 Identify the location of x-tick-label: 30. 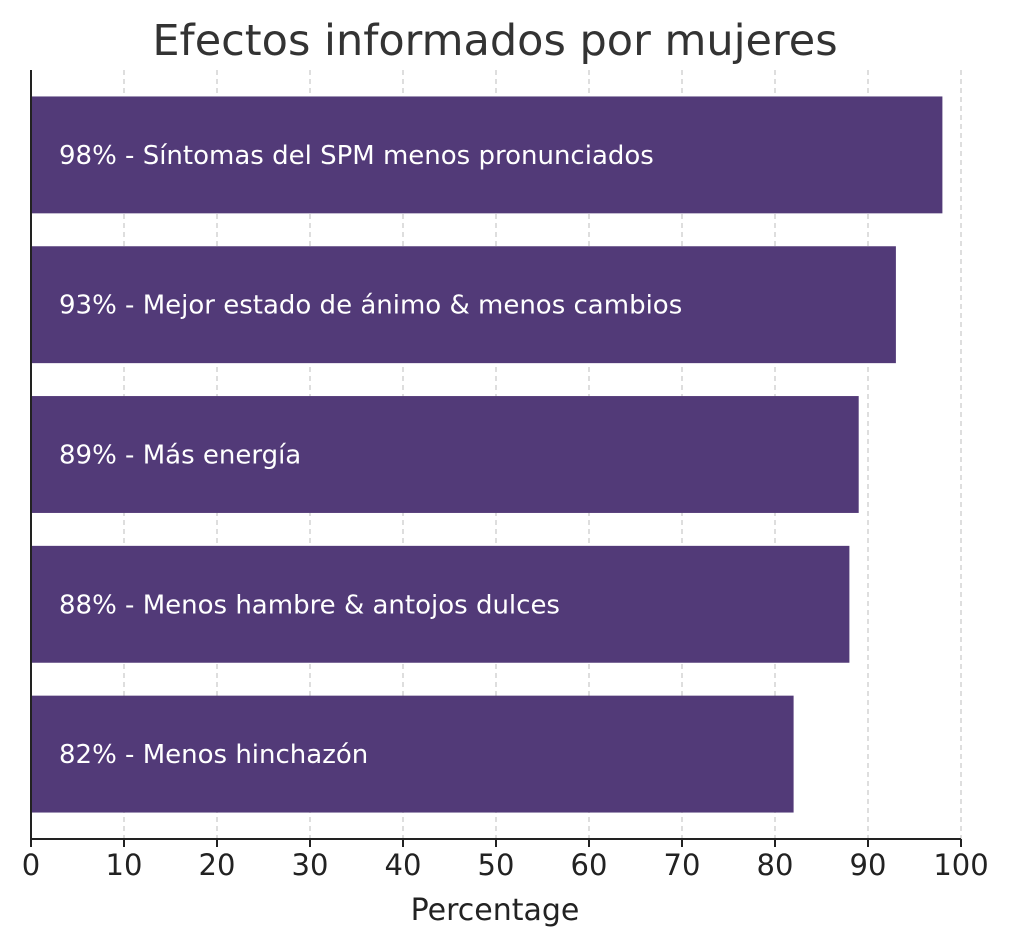
(310, 865).